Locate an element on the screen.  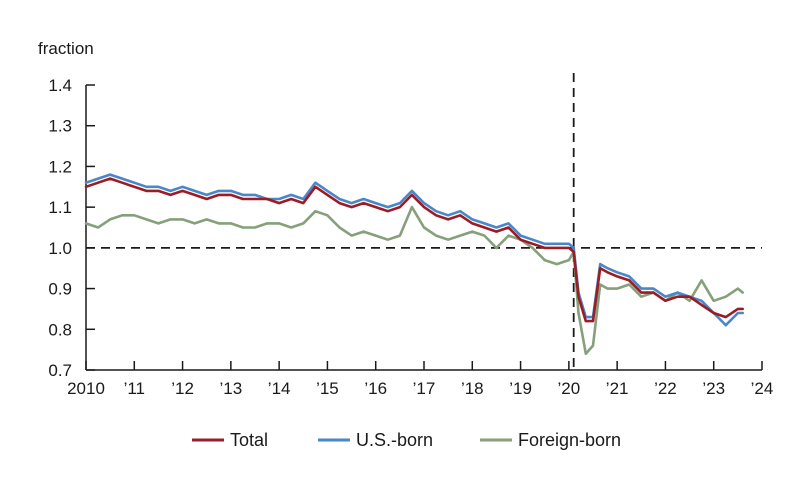
y-tick-label: 1.3 is located at coordinates (60, 126).